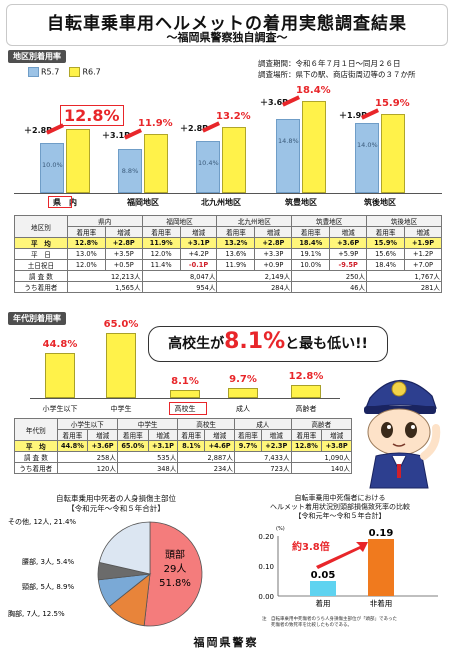 The height and width of the screenshot is (653, 452). I want to click on table-cell: 723人, so click(262, 468).